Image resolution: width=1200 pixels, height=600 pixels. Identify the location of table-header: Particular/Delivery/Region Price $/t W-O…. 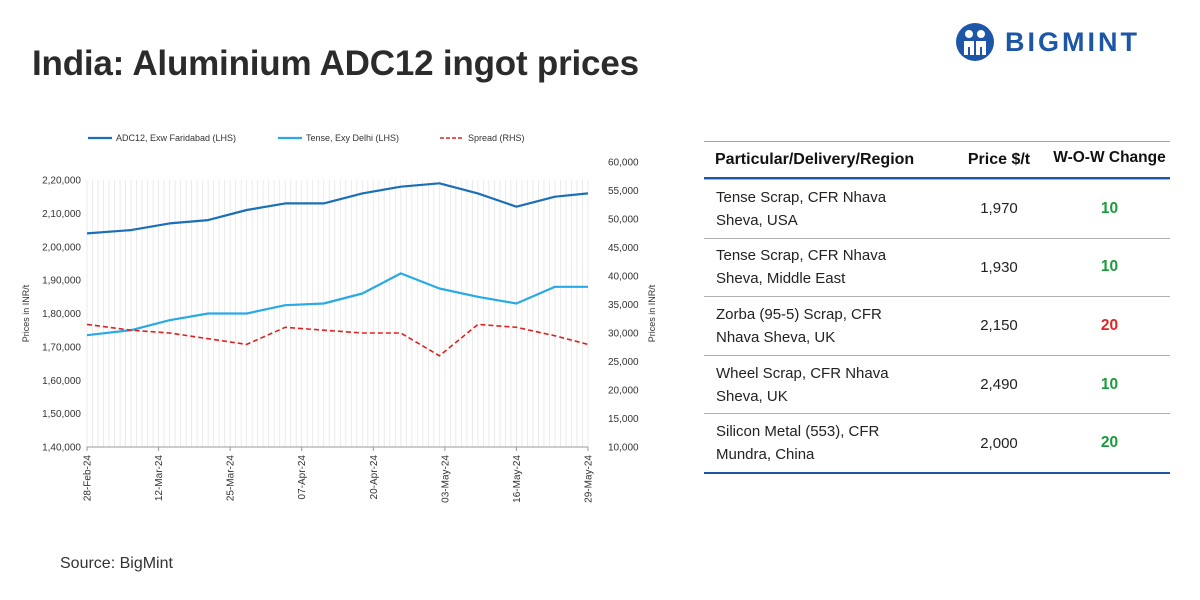
(937, 160).